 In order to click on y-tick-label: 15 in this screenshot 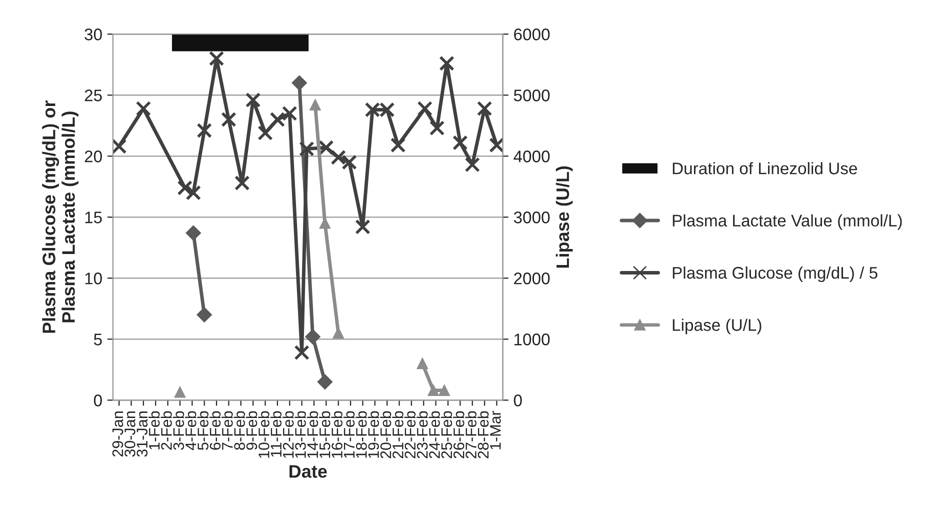, I will do `click(93, 218)`.